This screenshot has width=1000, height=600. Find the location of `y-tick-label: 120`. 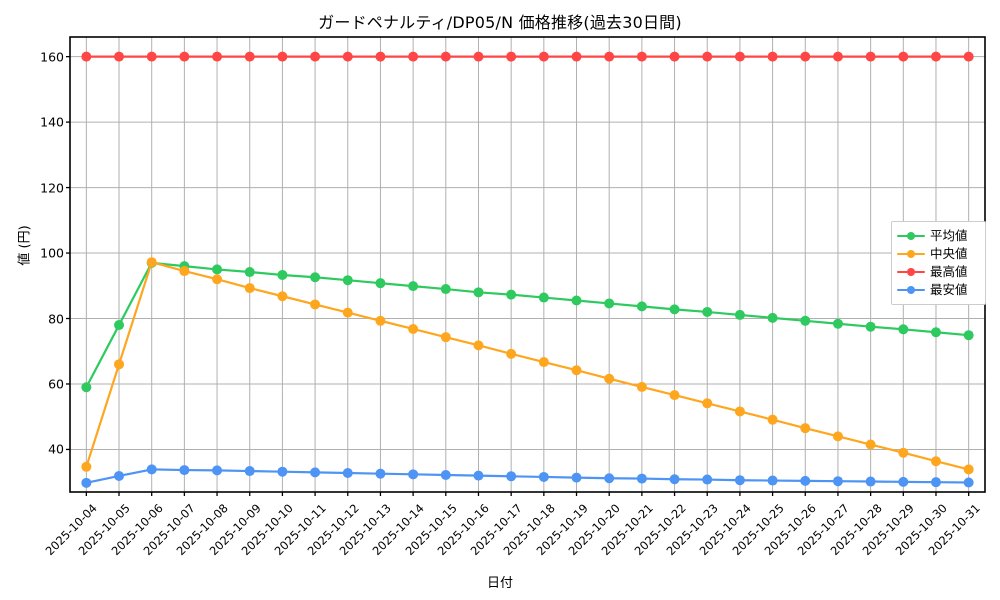

y-tick-label: 120 is located at coordinates (52, 188).